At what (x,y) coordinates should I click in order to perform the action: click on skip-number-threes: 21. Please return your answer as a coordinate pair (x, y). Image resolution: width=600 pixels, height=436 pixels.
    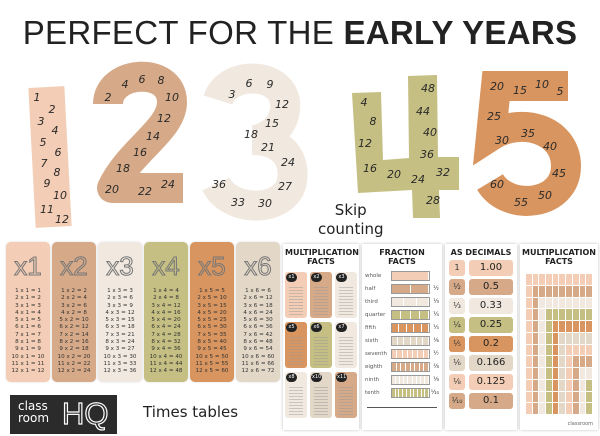
    Looking at the image, I should click on (268, 147).